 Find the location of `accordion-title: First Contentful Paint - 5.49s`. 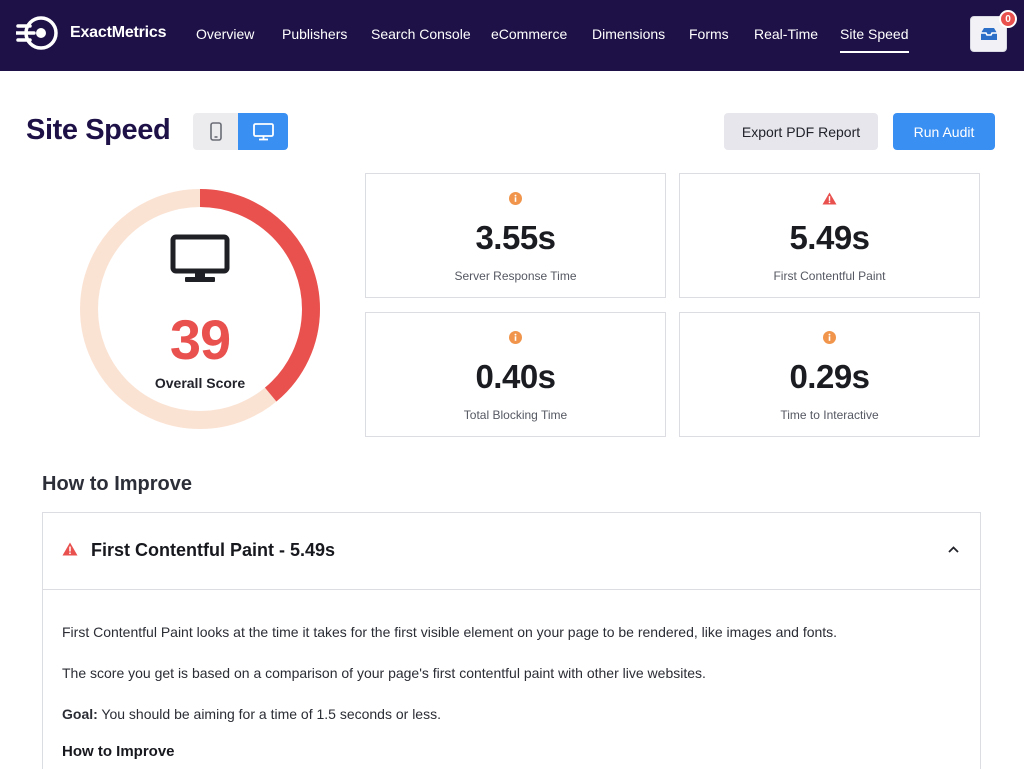

accordion-title: First Contentful Paint - 5.49s is located at coordinates (213, 550).